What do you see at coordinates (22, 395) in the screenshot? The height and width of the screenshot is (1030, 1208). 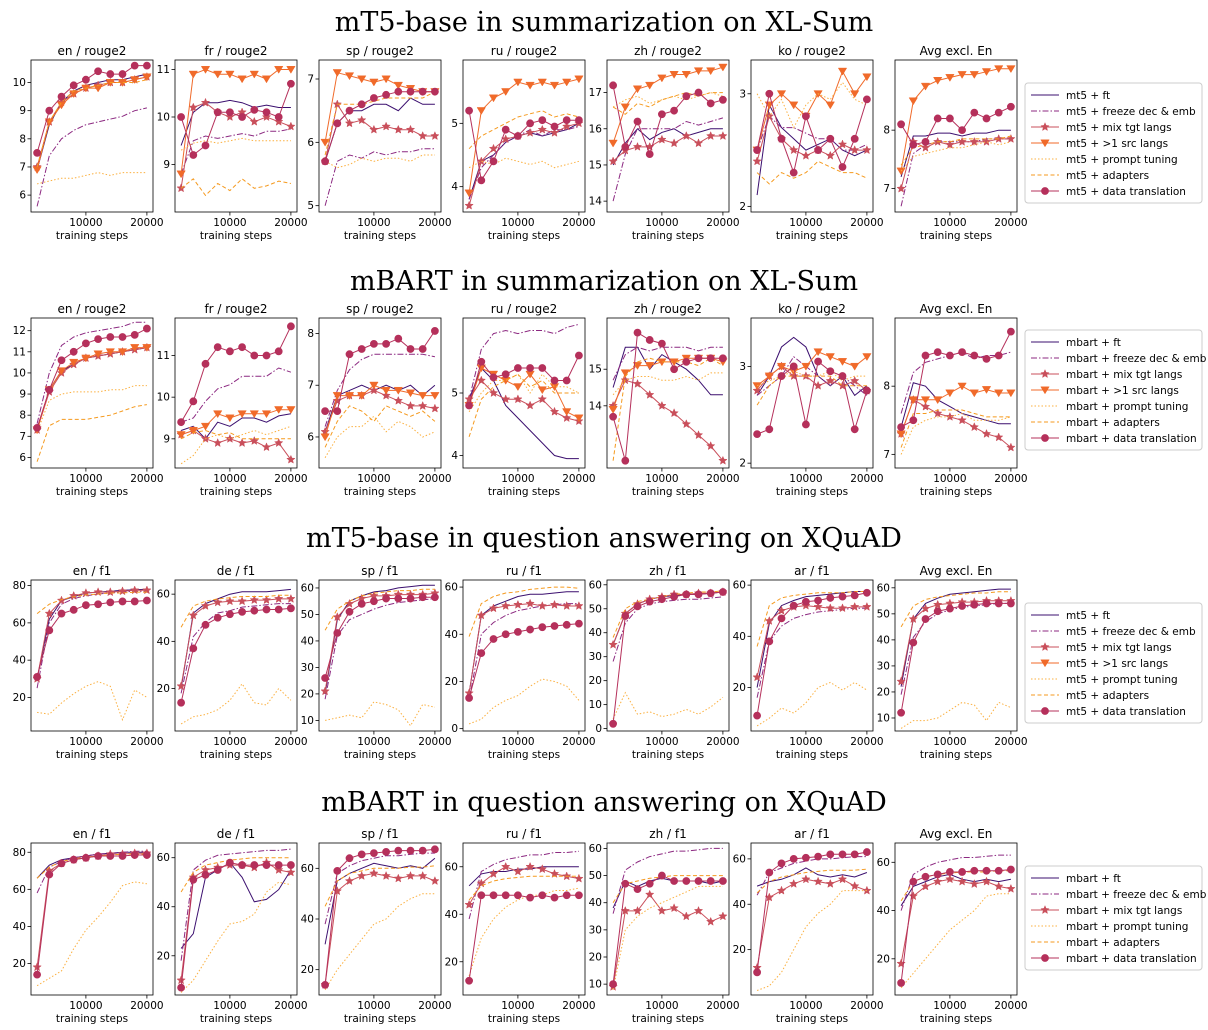 I see `y-tick-label: 9` at bounding box center [22, 395].